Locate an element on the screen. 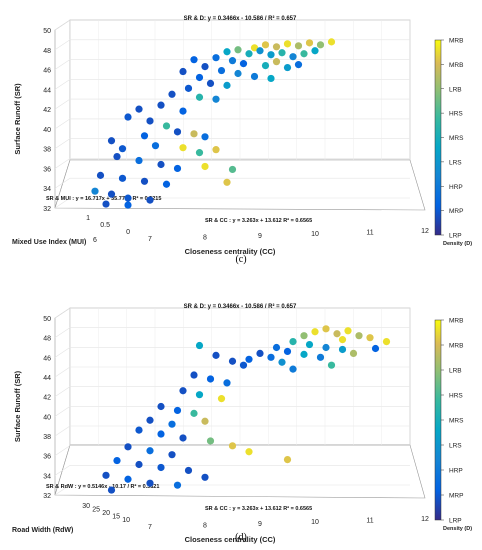 This screenshot has height=550, width=482. z-tick-label: 20 is located at coordinates (106, 513).